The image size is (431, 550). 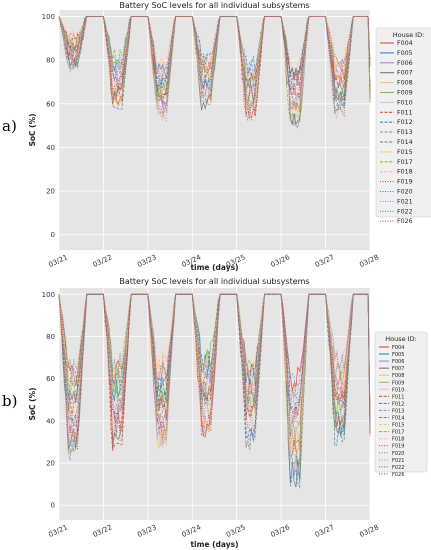 What do you see at coordinates (9, 401) in the screenshot?
I see `panel-label-b: b)` at bounding box center [9, 401].